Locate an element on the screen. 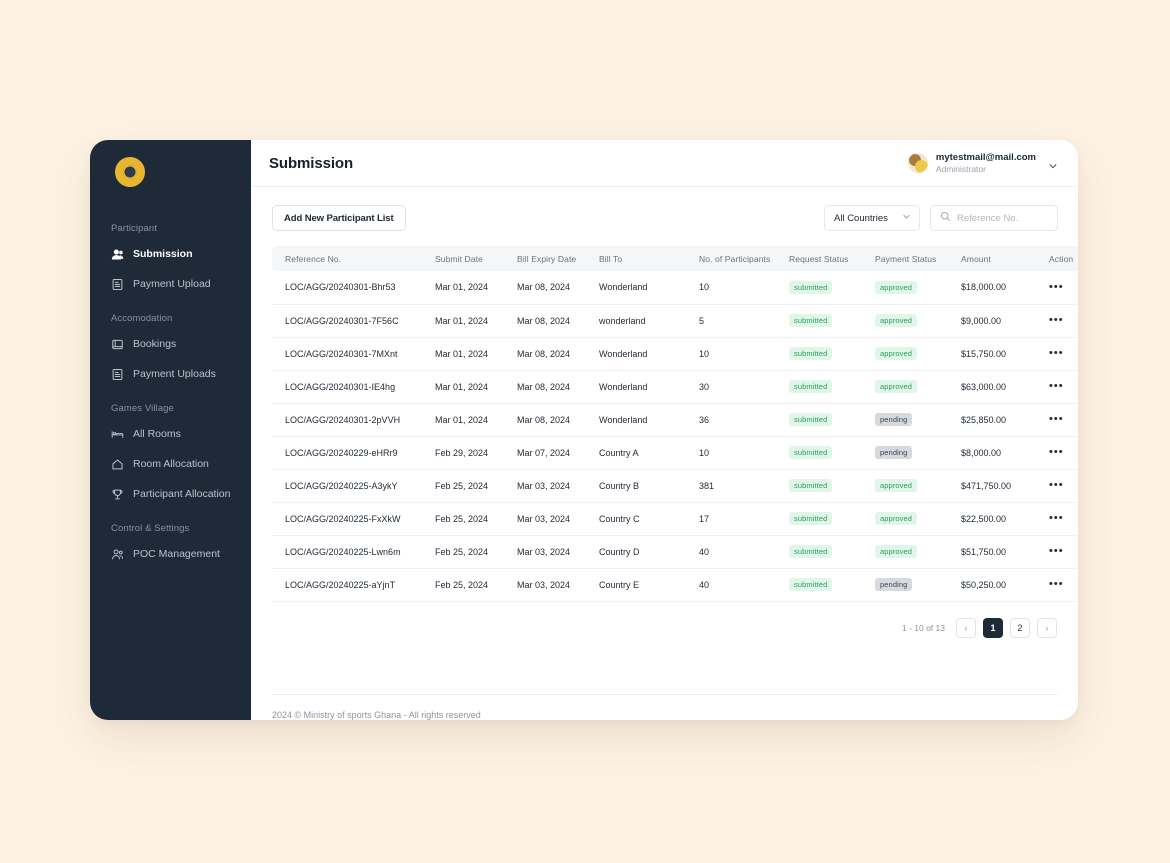  country-filter-select: All Countries is located at coordinates (872, 218).